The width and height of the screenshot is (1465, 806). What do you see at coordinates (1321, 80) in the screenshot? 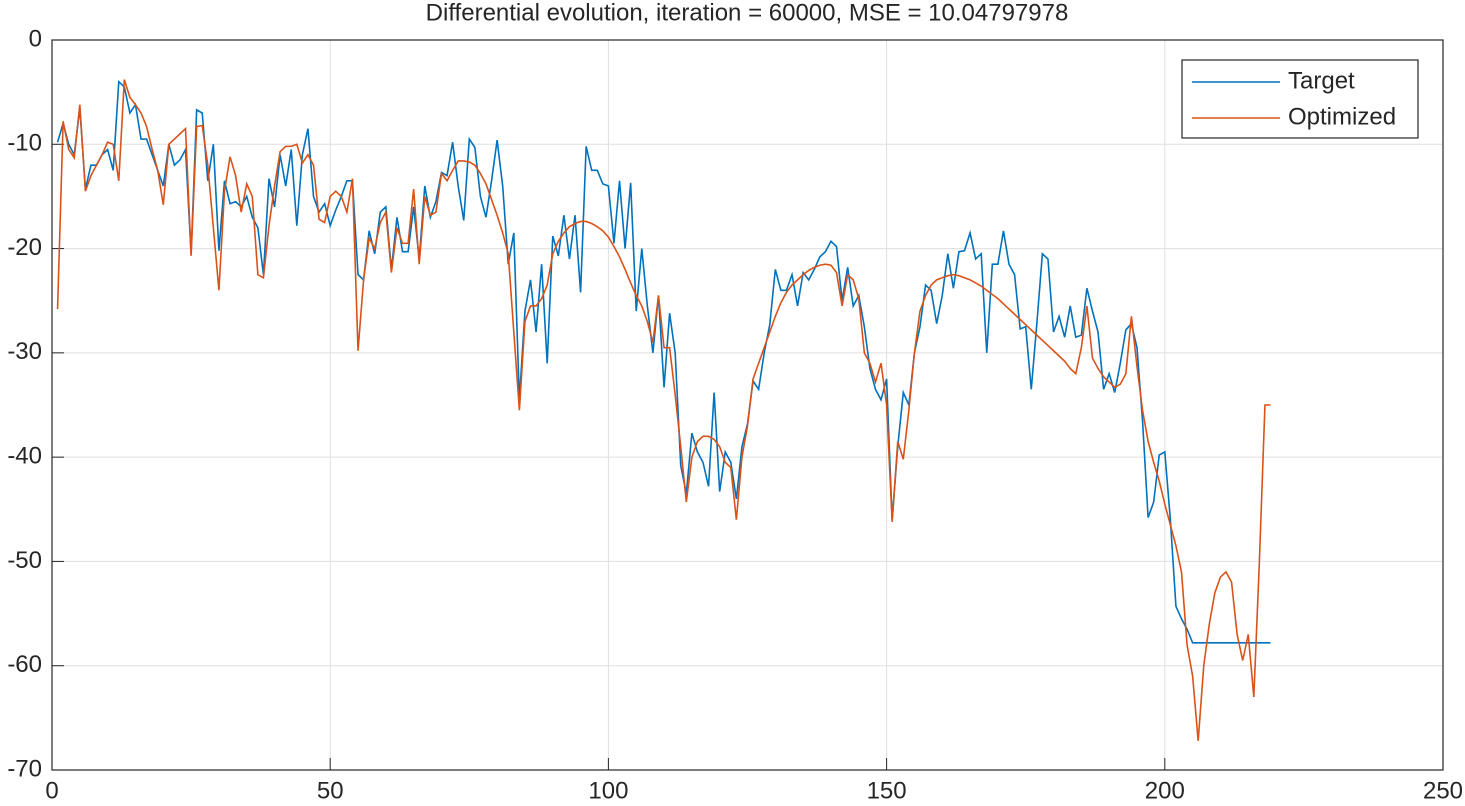
I see `legend-label: Target` at bounding box center [1321, 80].